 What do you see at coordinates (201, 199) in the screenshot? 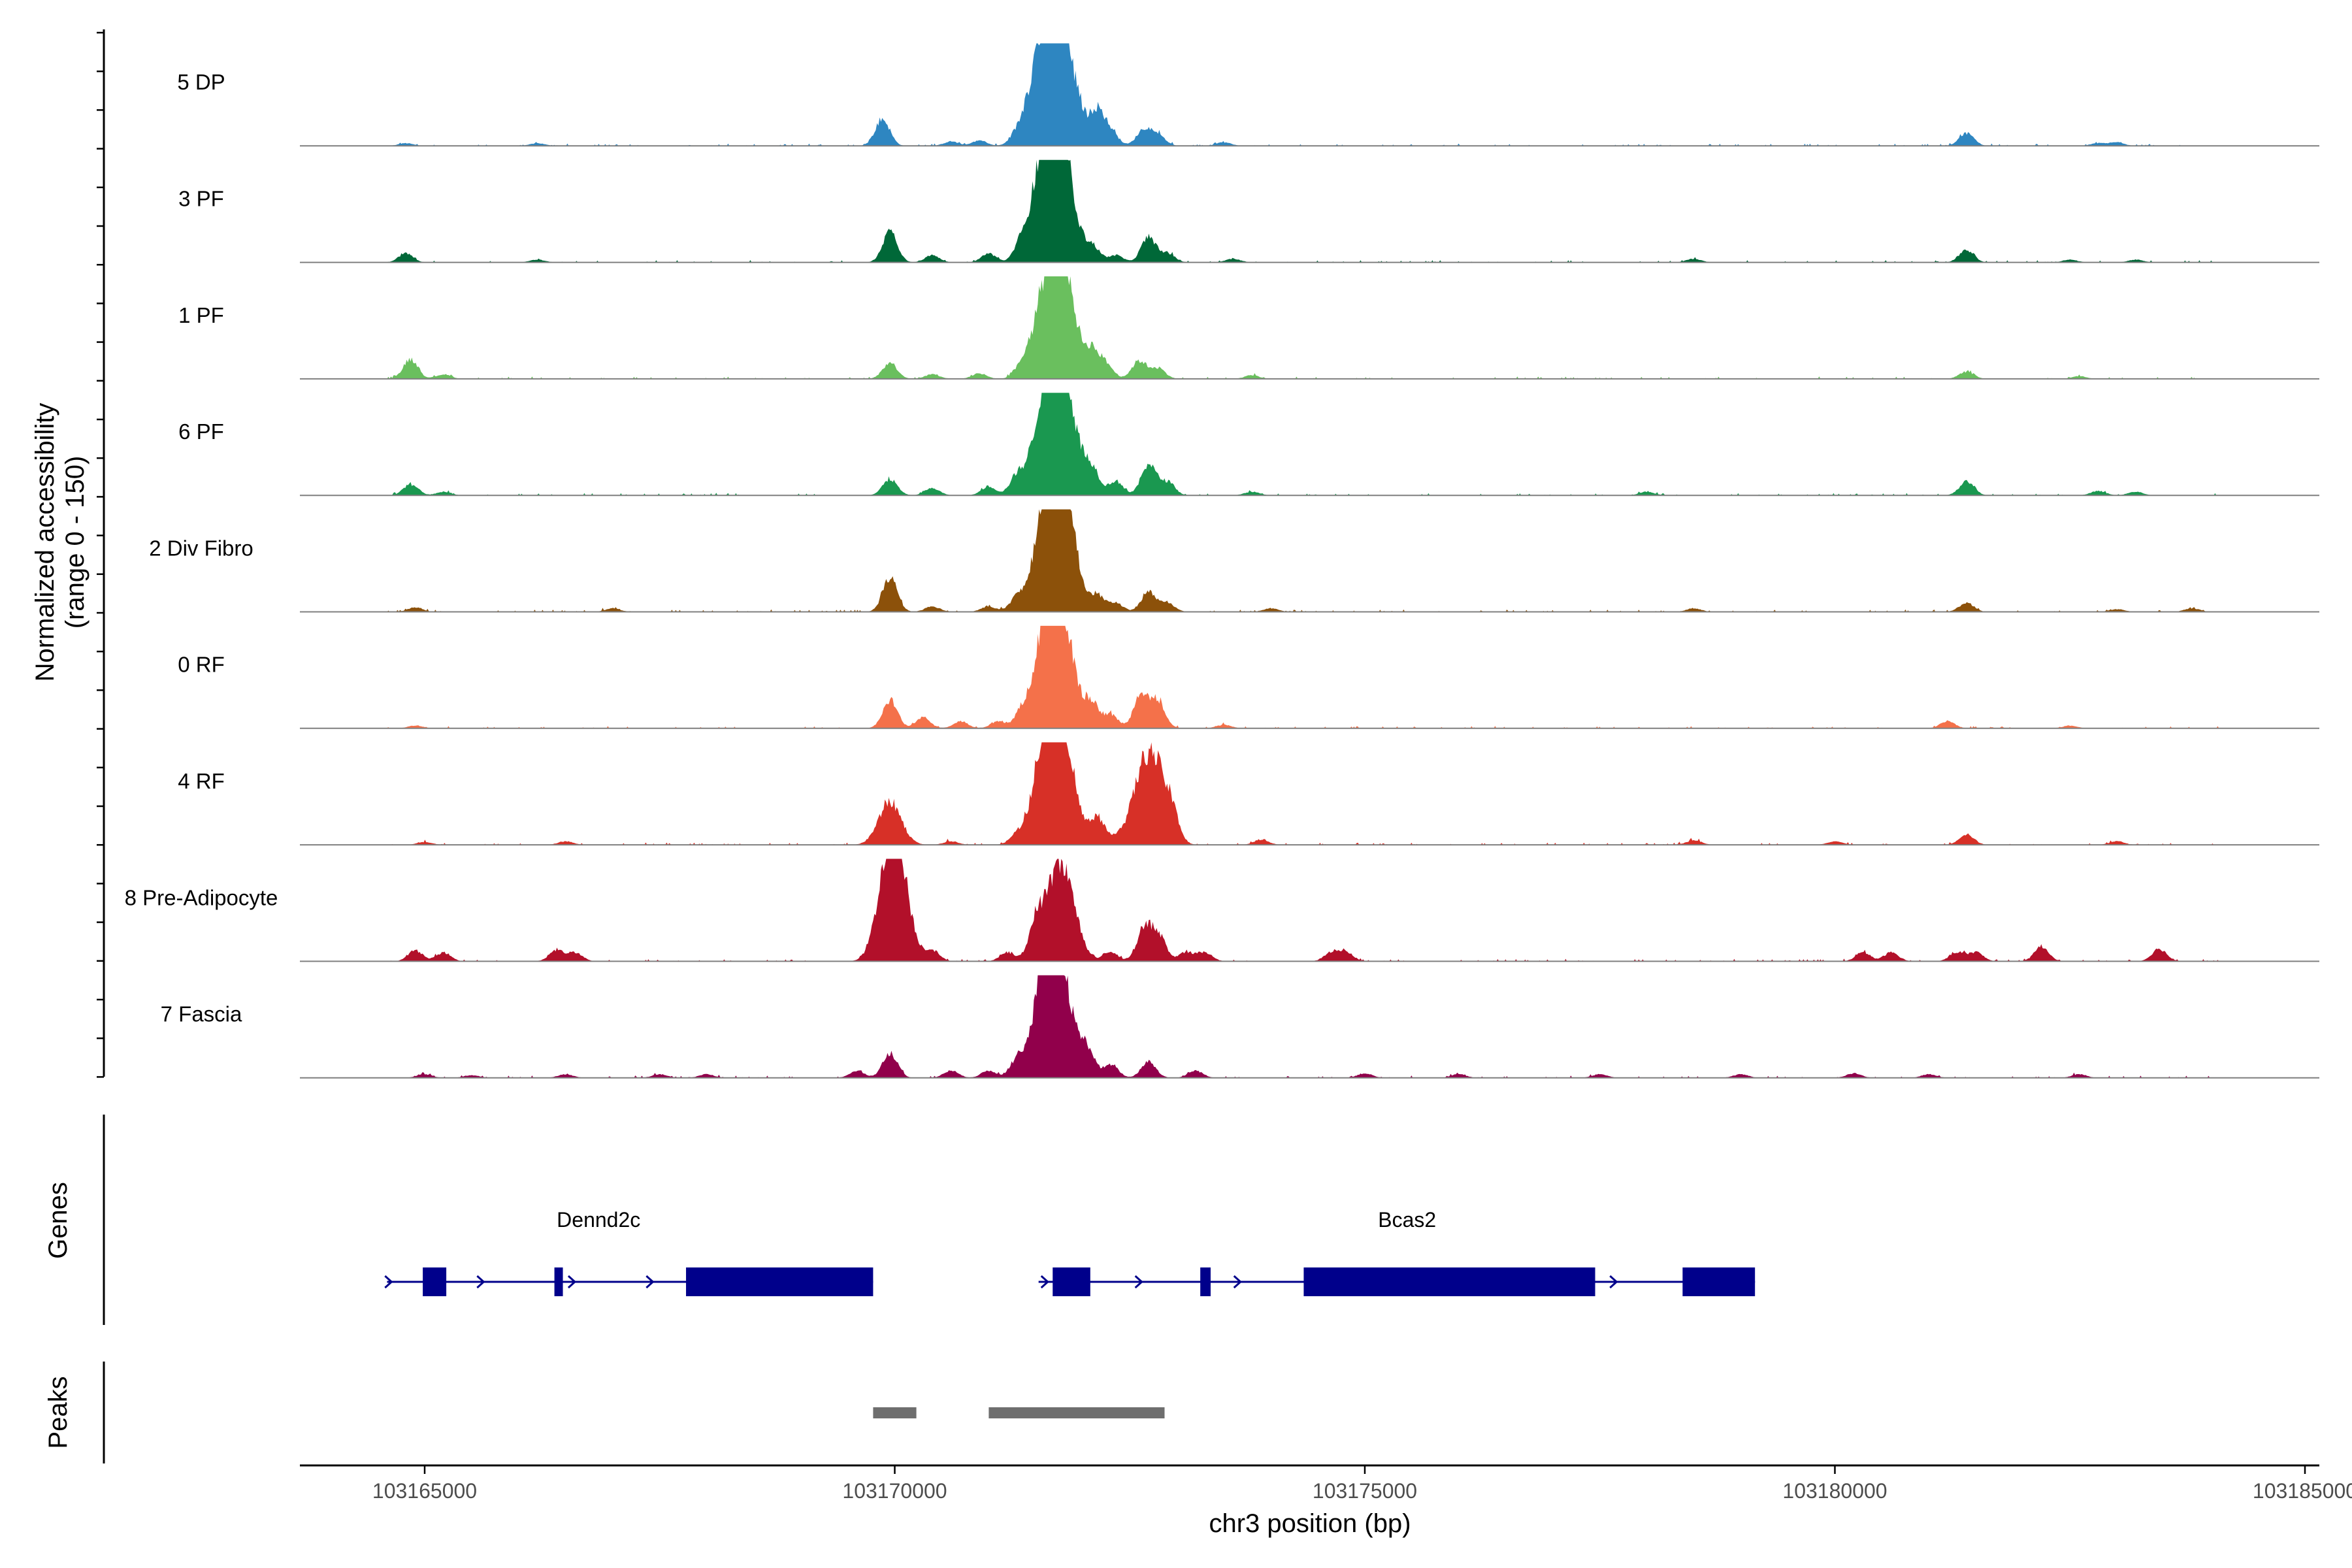
I see `track-label: 3 PF` at bounding box center [201, 199].